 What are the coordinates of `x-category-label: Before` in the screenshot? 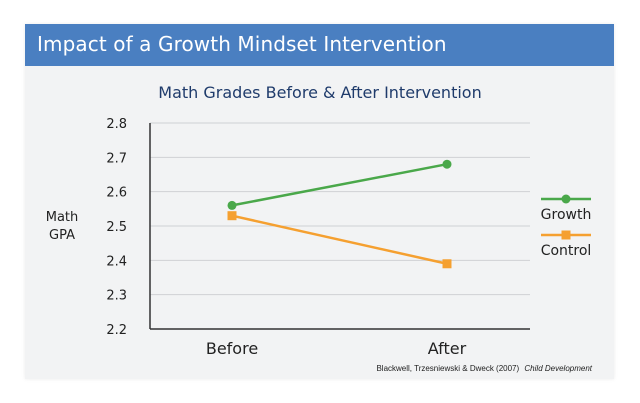 It's located at (232, 348).